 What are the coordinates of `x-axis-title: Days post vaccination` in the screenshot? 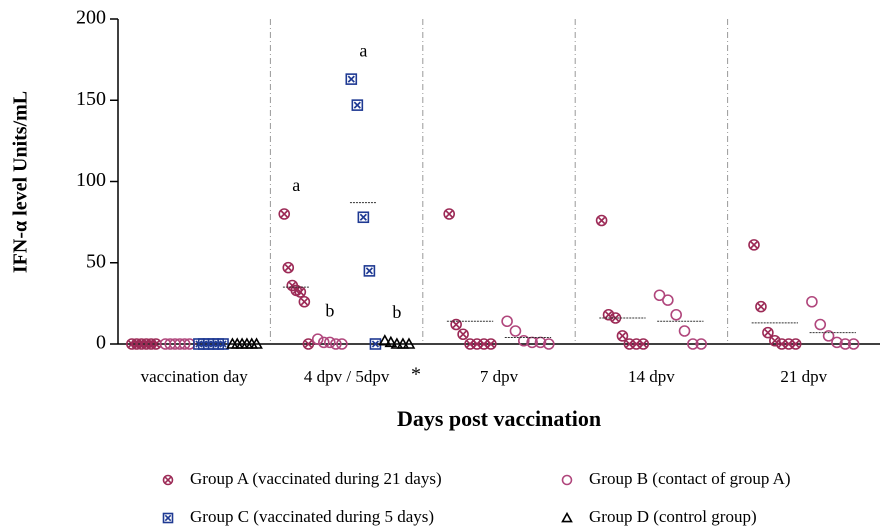 It's located at (499, 418).